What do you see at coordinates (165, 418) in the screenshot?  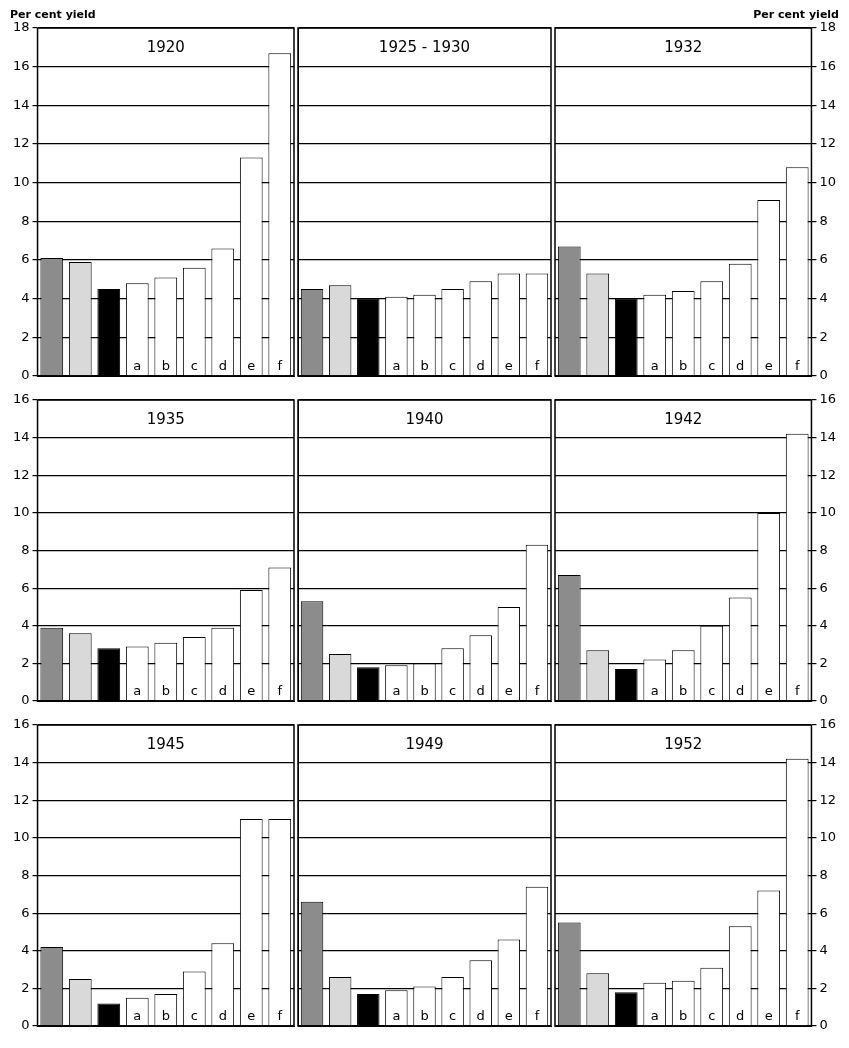 I see `text: 1935` at bounding box center [165, 418].